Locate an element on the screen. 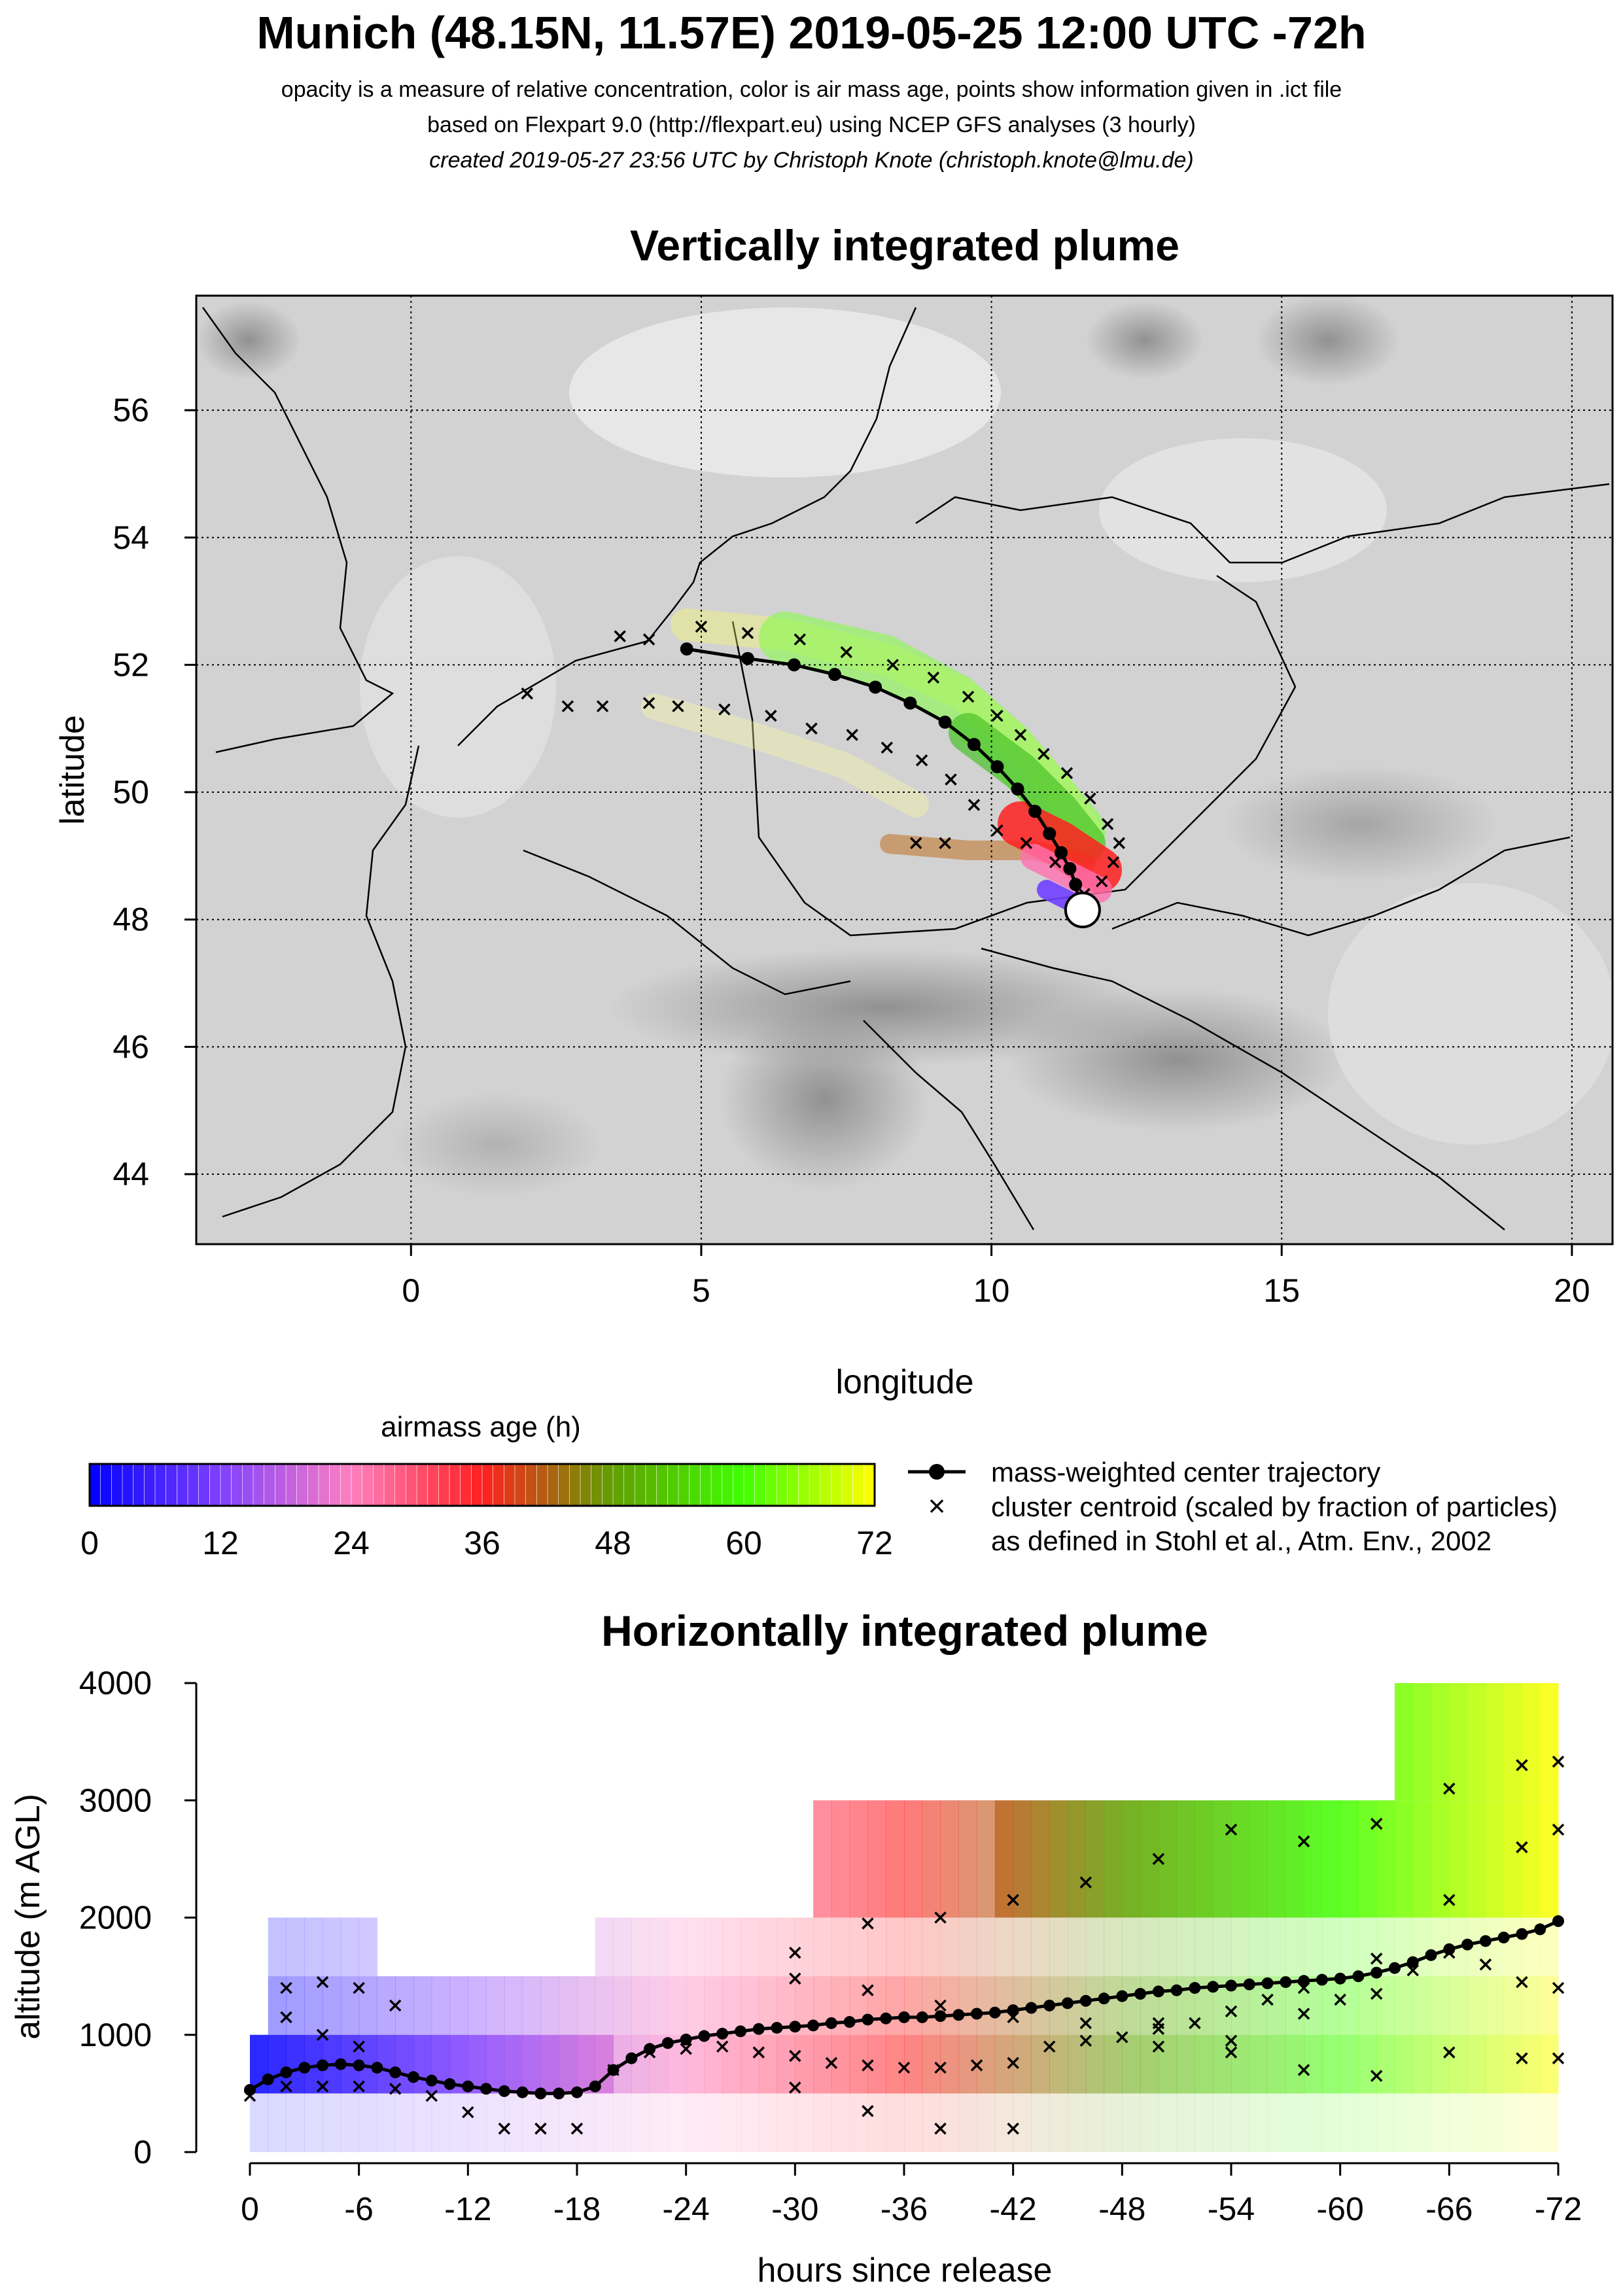 Image resolution: width=1623 pixels, height=2296 pixels. map-y-tick-label: 50 is located at coordinates (131, 792).